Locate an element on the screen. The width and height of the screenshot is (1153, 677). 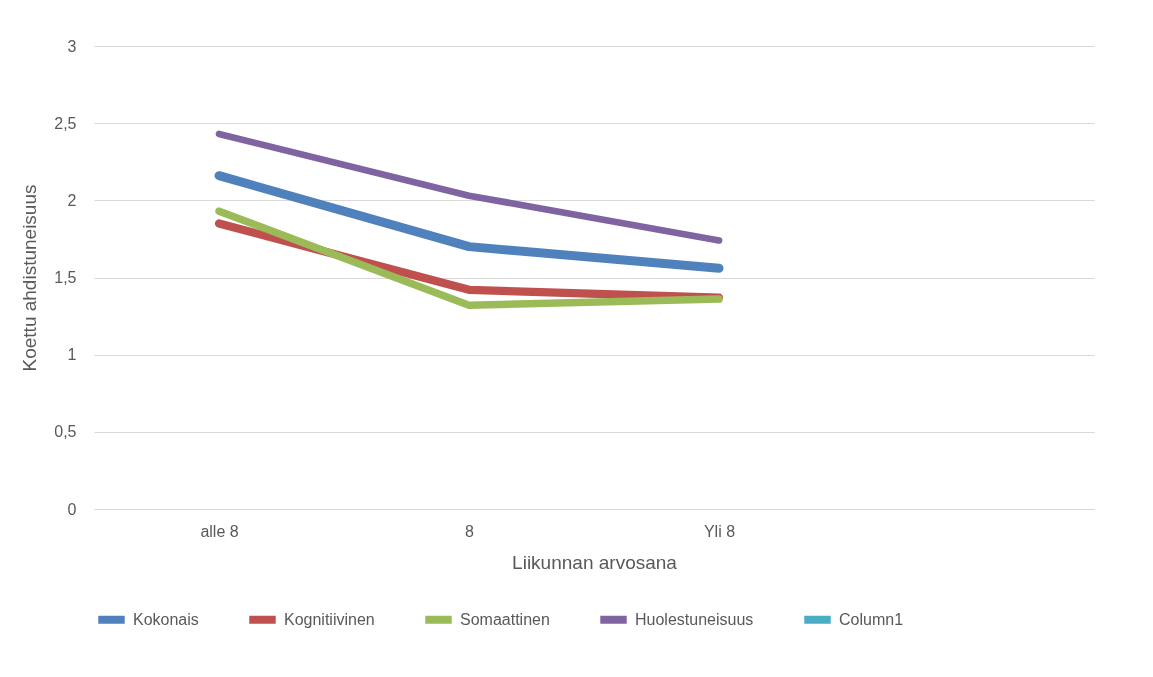
y-tick-label: 0,5 is located at coordinates (65, 432).